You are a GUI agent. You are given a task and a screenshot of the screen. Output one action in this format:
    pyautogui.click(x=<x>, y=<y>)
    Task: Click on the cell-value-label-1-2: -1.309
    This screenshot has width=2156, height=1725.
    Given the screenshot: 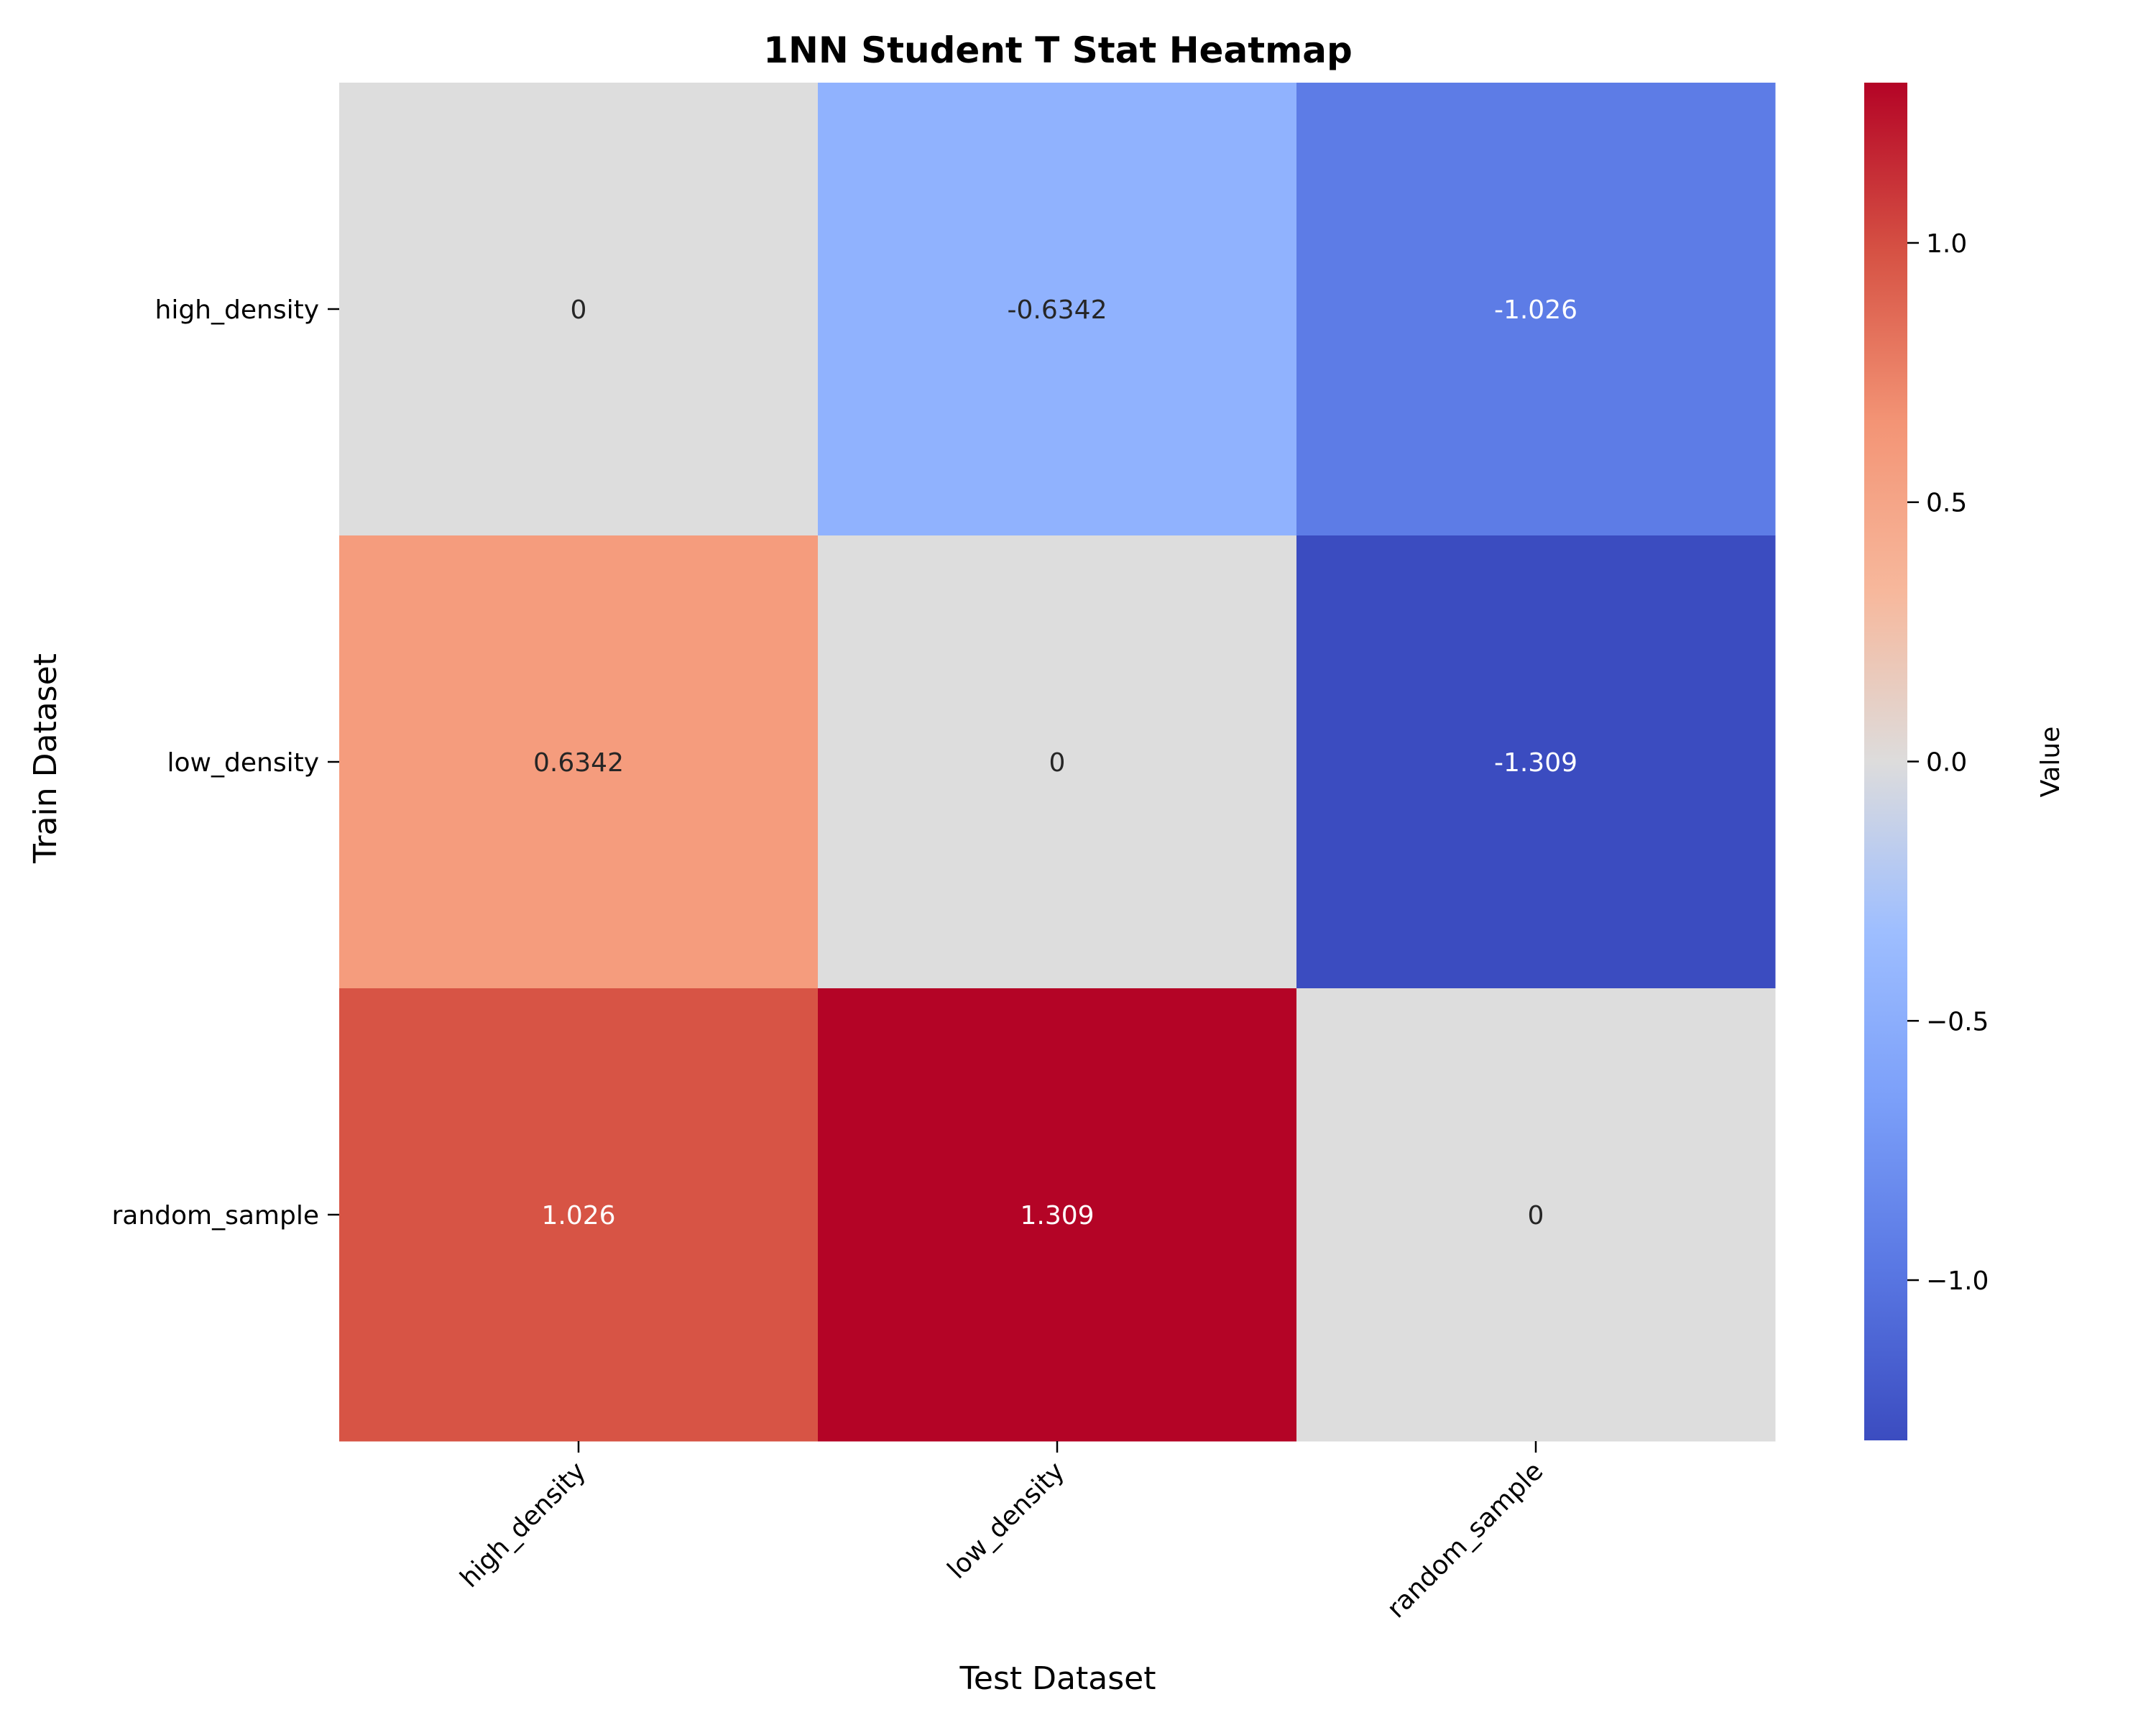 What is the action you would take?
    pyautogui.click(x=1535, y=763)
    